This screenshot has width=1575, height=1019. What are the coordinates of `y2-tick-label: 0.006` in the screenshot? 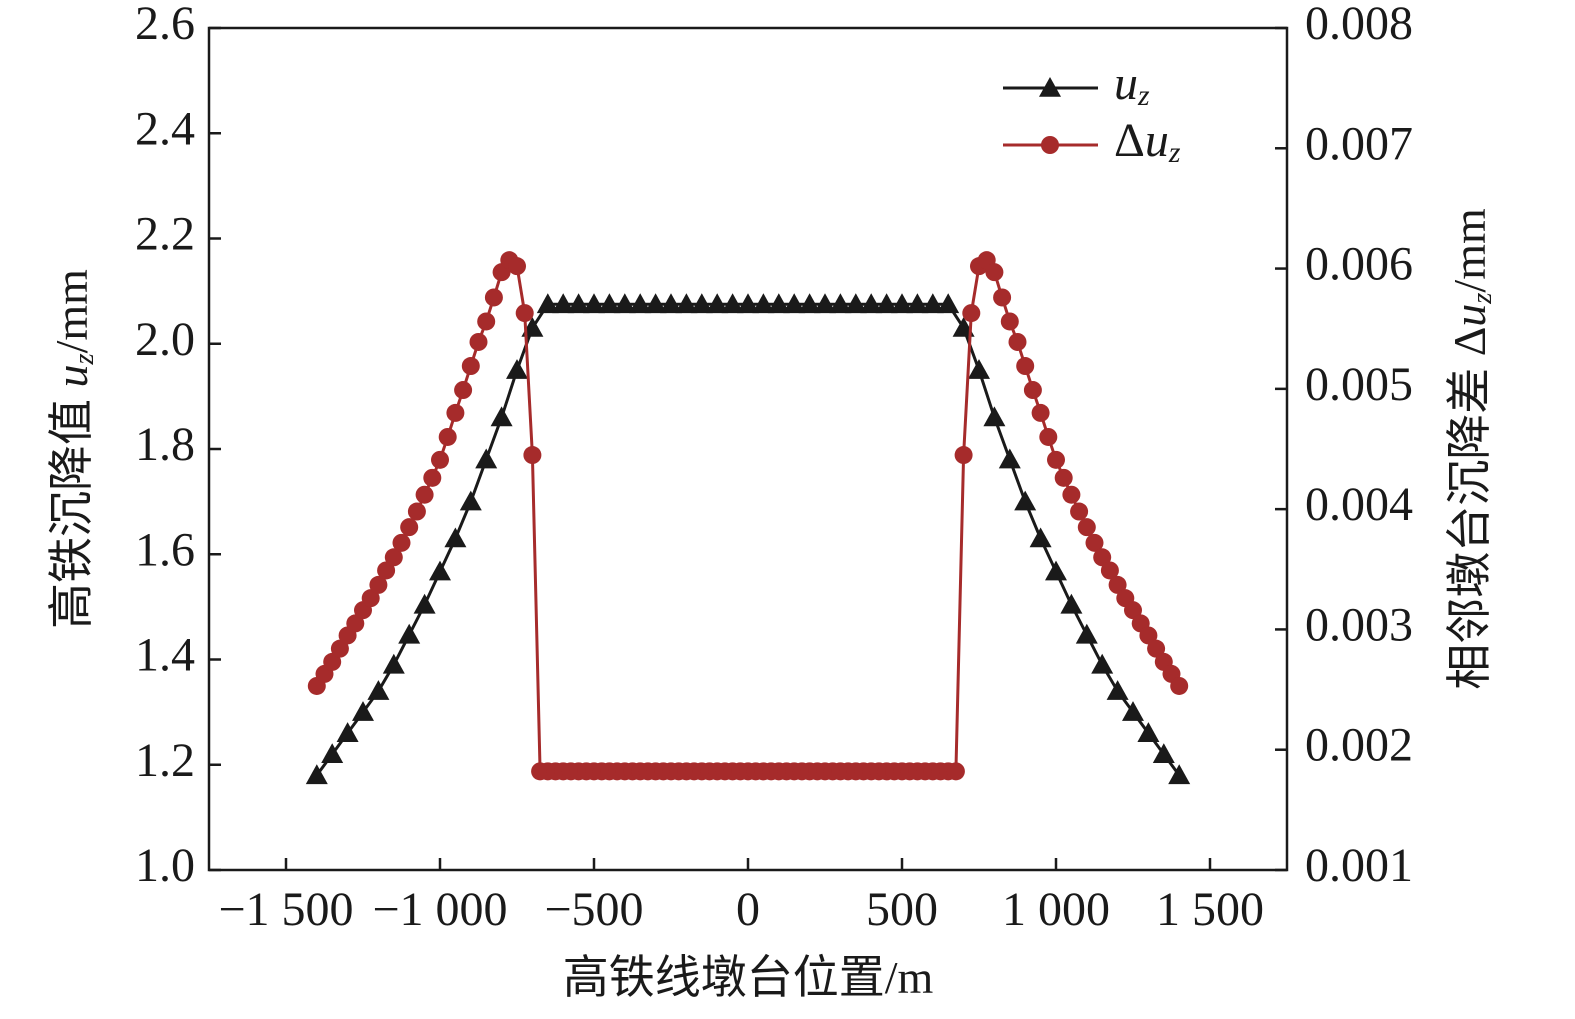 It's located at (1359, 264).